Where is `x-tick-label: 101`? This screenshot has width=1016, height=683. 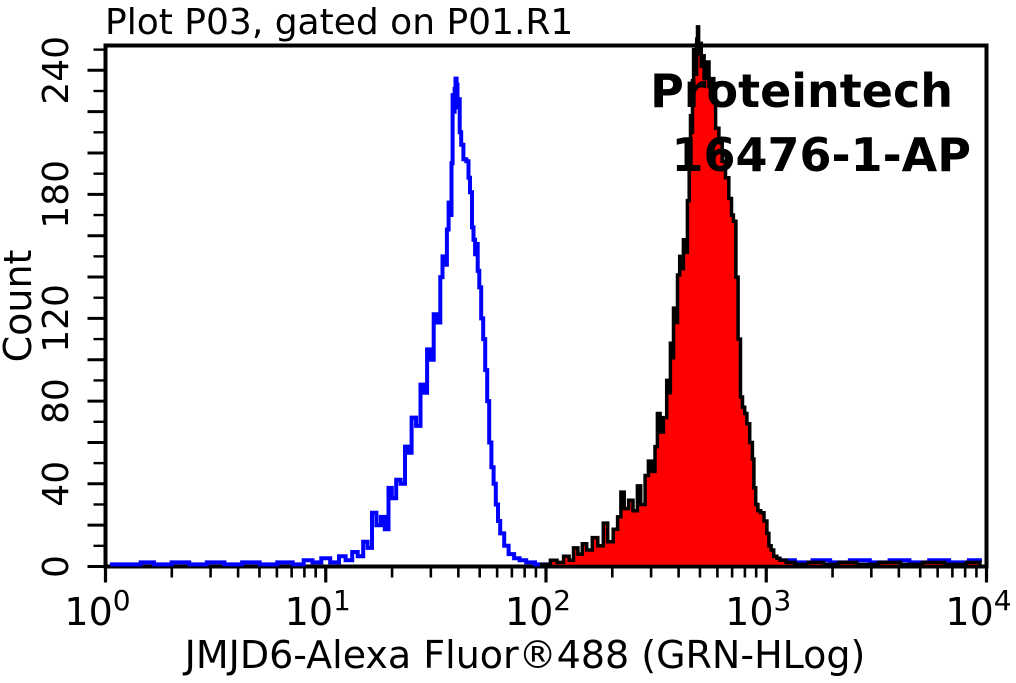 x-tick-label: 101 is located at coordinates (318, 609).